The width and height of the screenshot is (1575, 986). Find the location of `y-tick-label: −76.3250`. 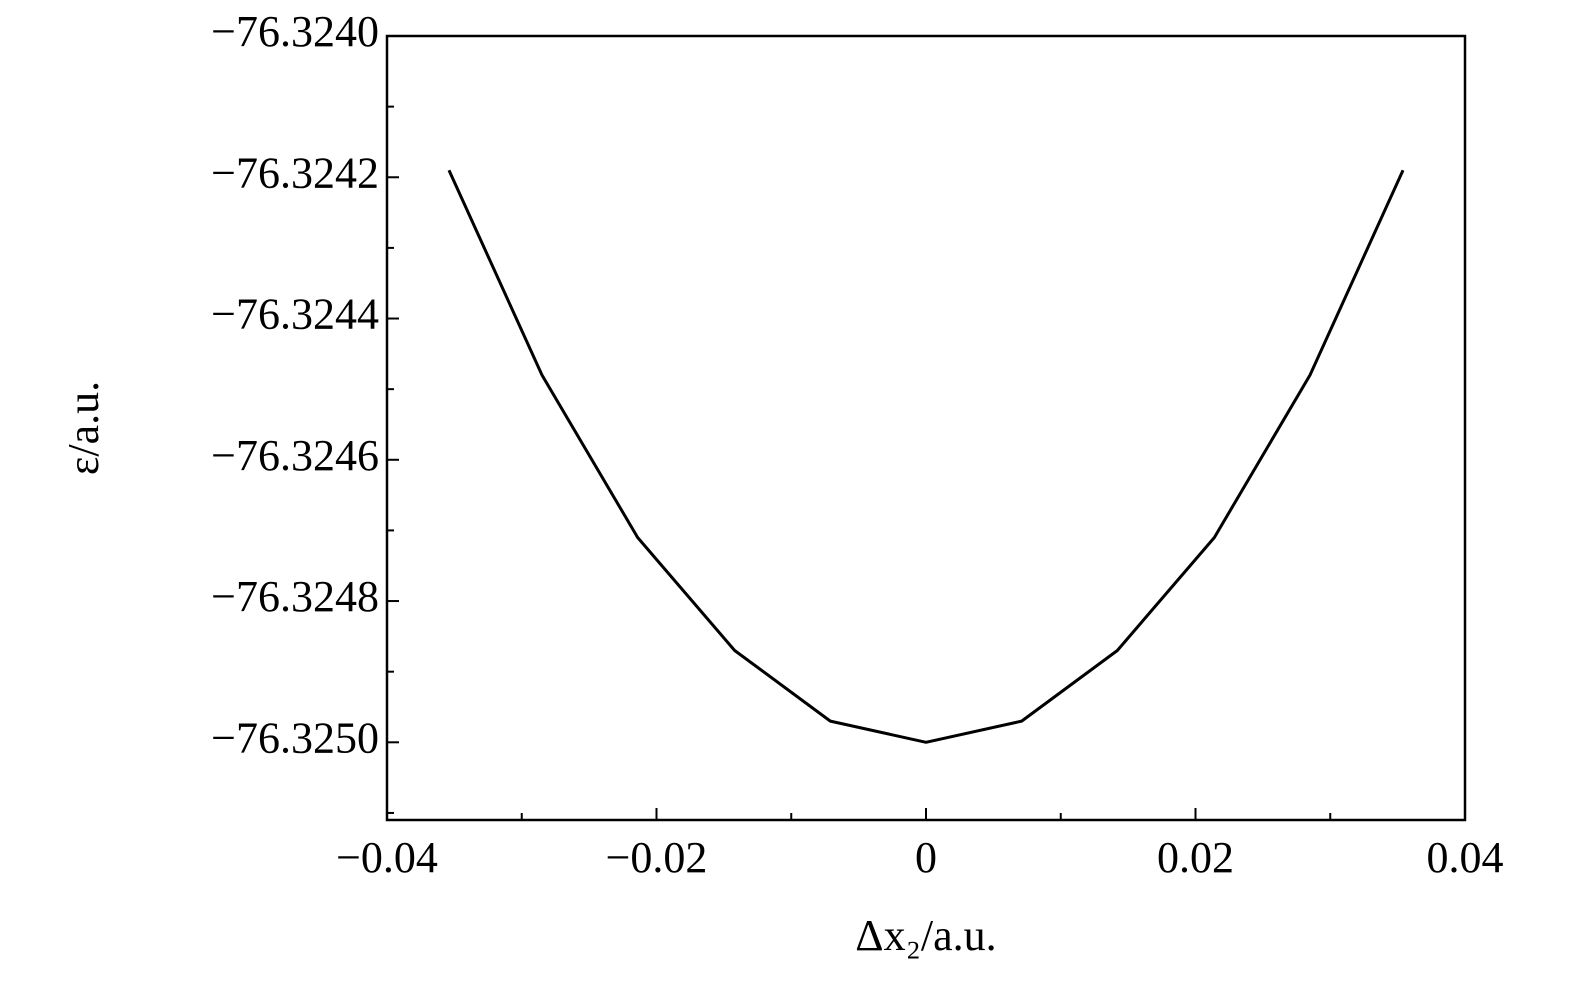

y-tick-label: −76.3250 is located at coordinates (295, 737).